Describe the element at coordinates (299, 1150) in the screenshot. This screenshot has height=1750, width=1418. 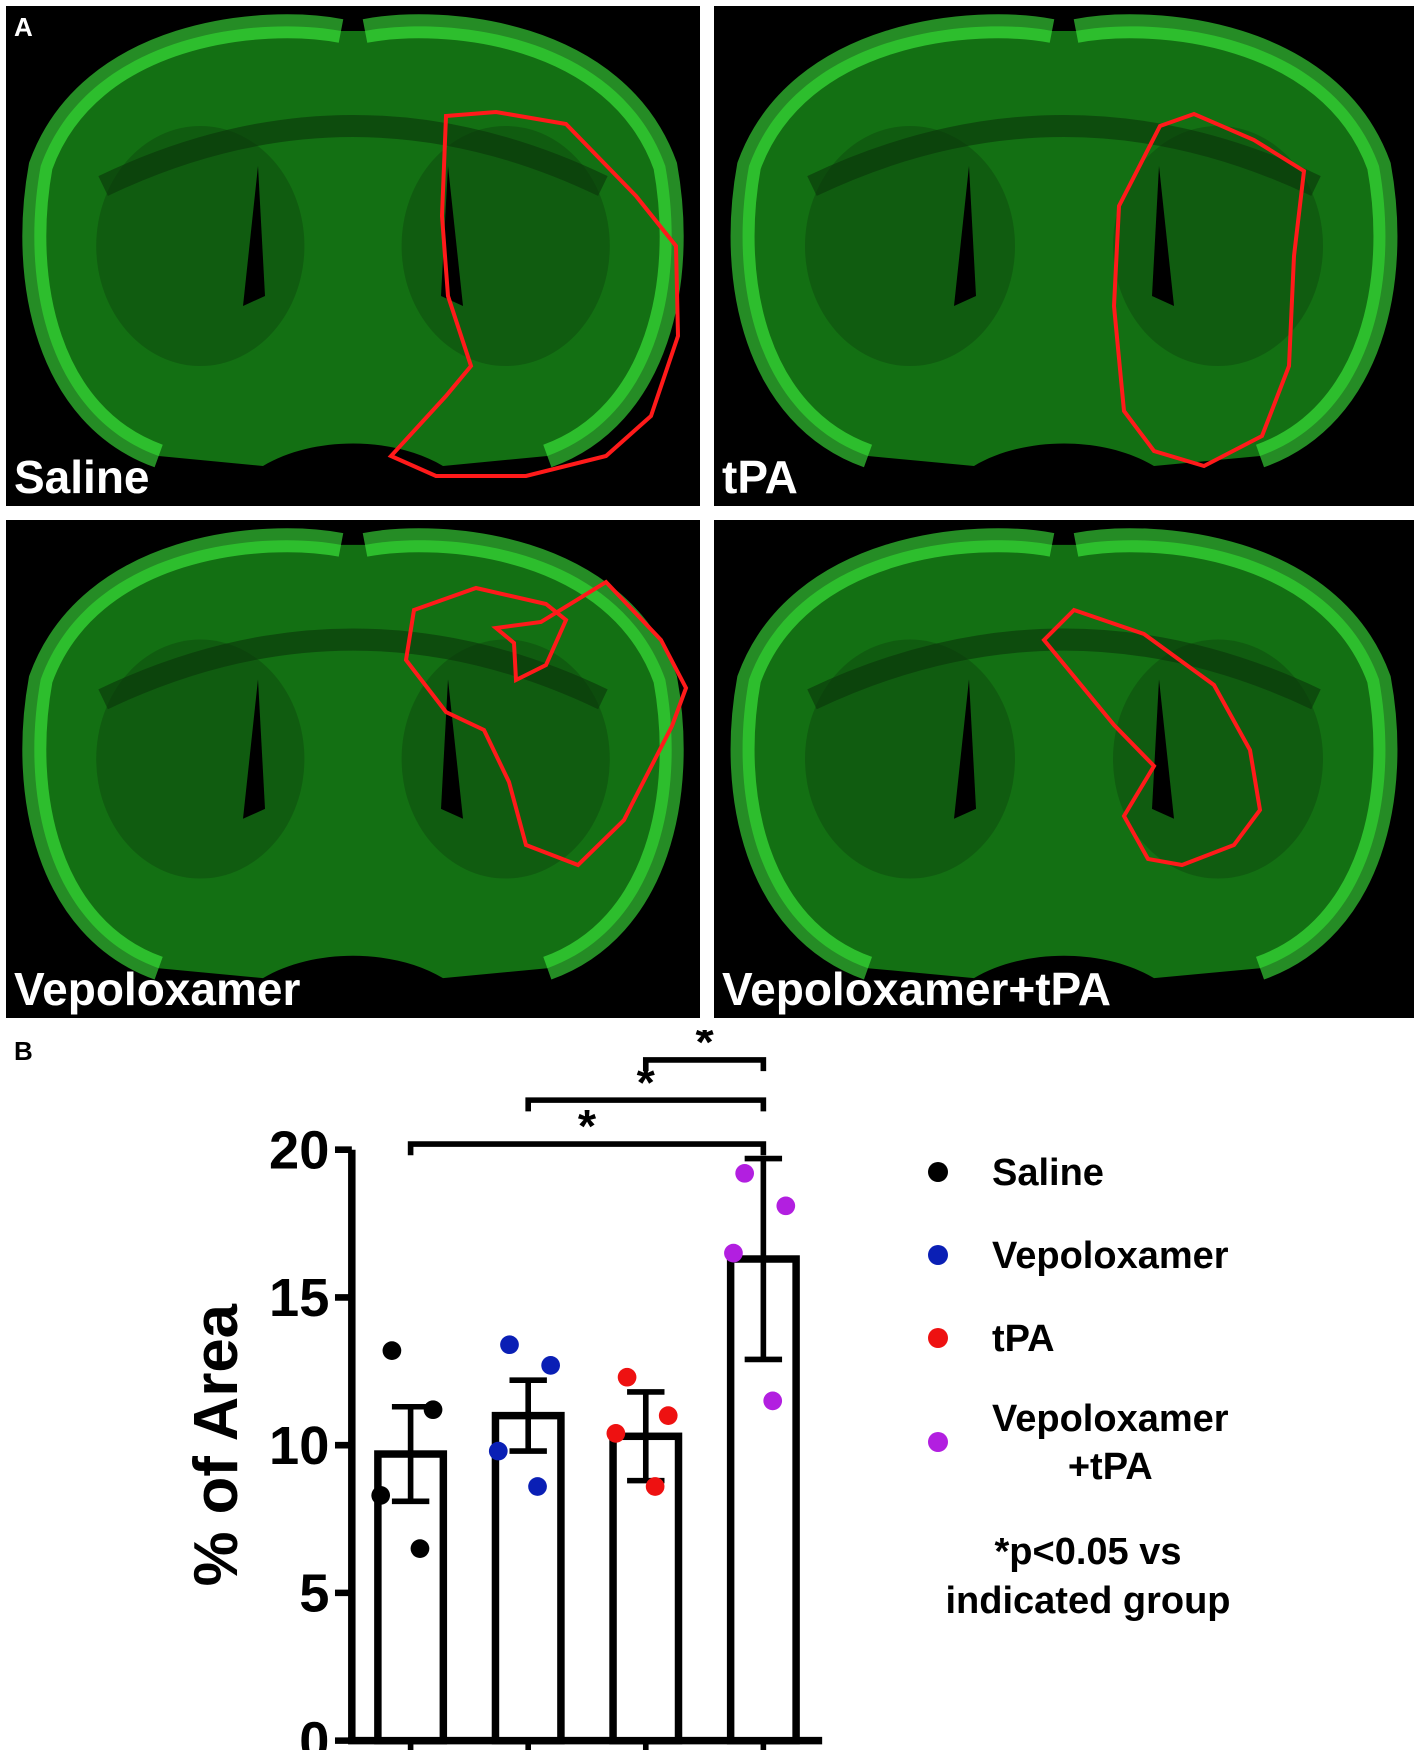
I see `y-tick-label: 20` at that location.